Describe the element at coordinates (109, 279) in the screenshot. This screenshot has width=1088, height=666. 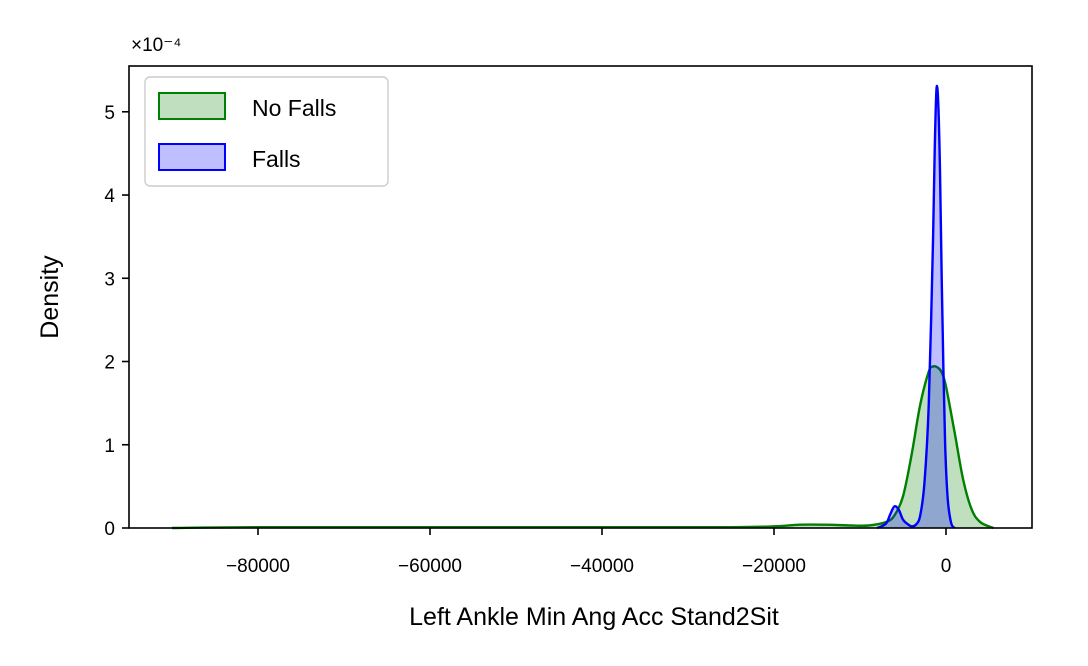
I see `y-tick-label: 3` at that location.